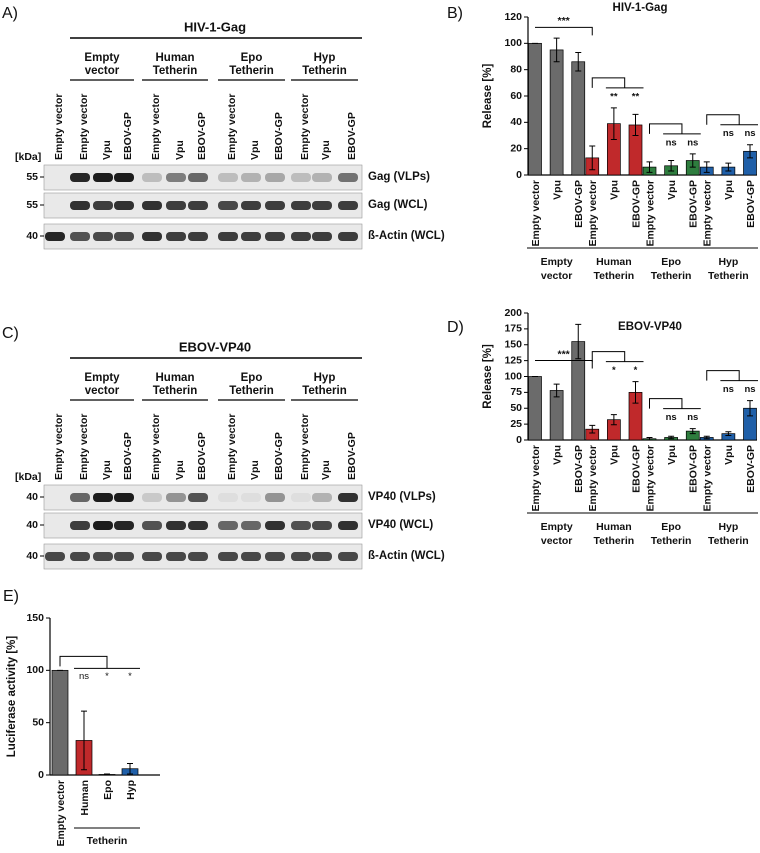 This screenshot has width=760, height=853. Describe the element at coordinates (516, 148) in the screenshot. I see `y-tick-label: 20` at that location.